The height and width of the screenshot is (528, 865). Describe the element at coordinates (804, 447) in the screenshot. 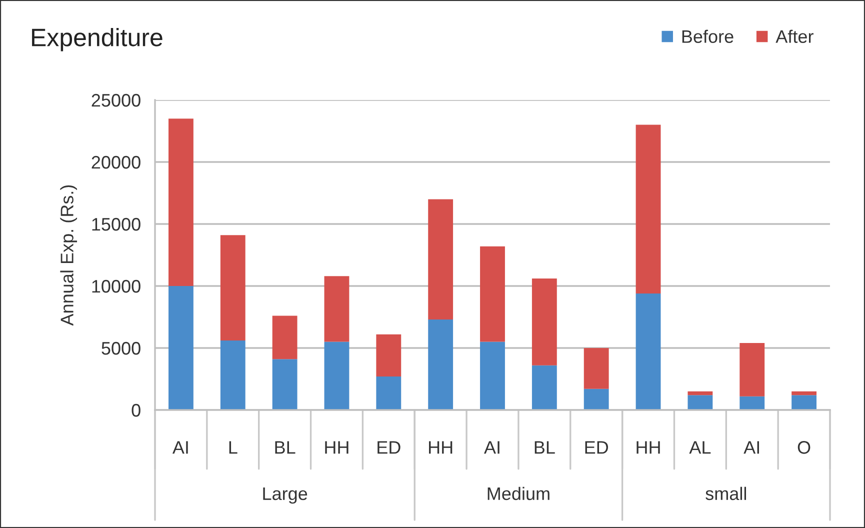

I see `x-tick-label: O` at that location.